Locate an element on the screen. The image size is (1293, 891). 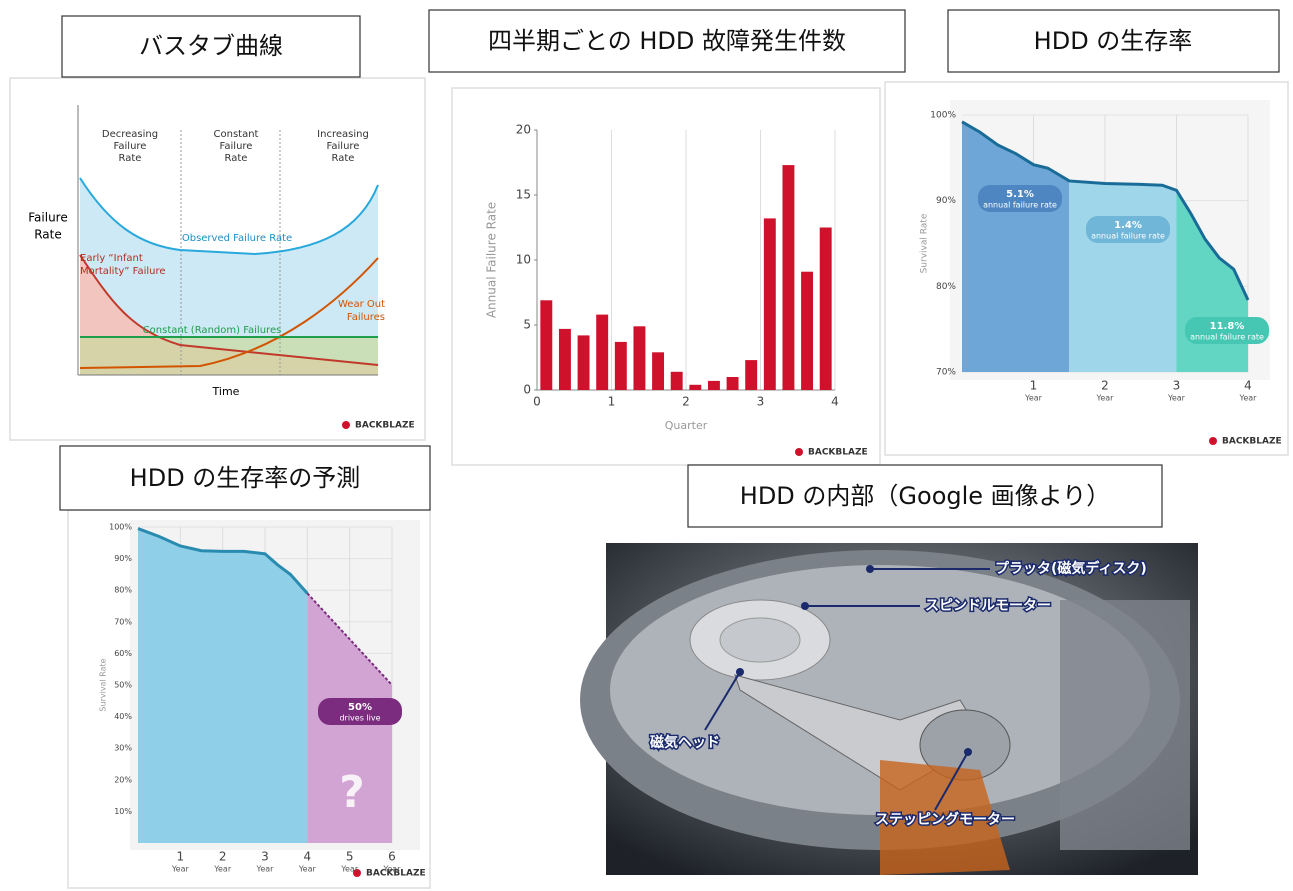
x-label: Time is located at coordinates (226, 391).